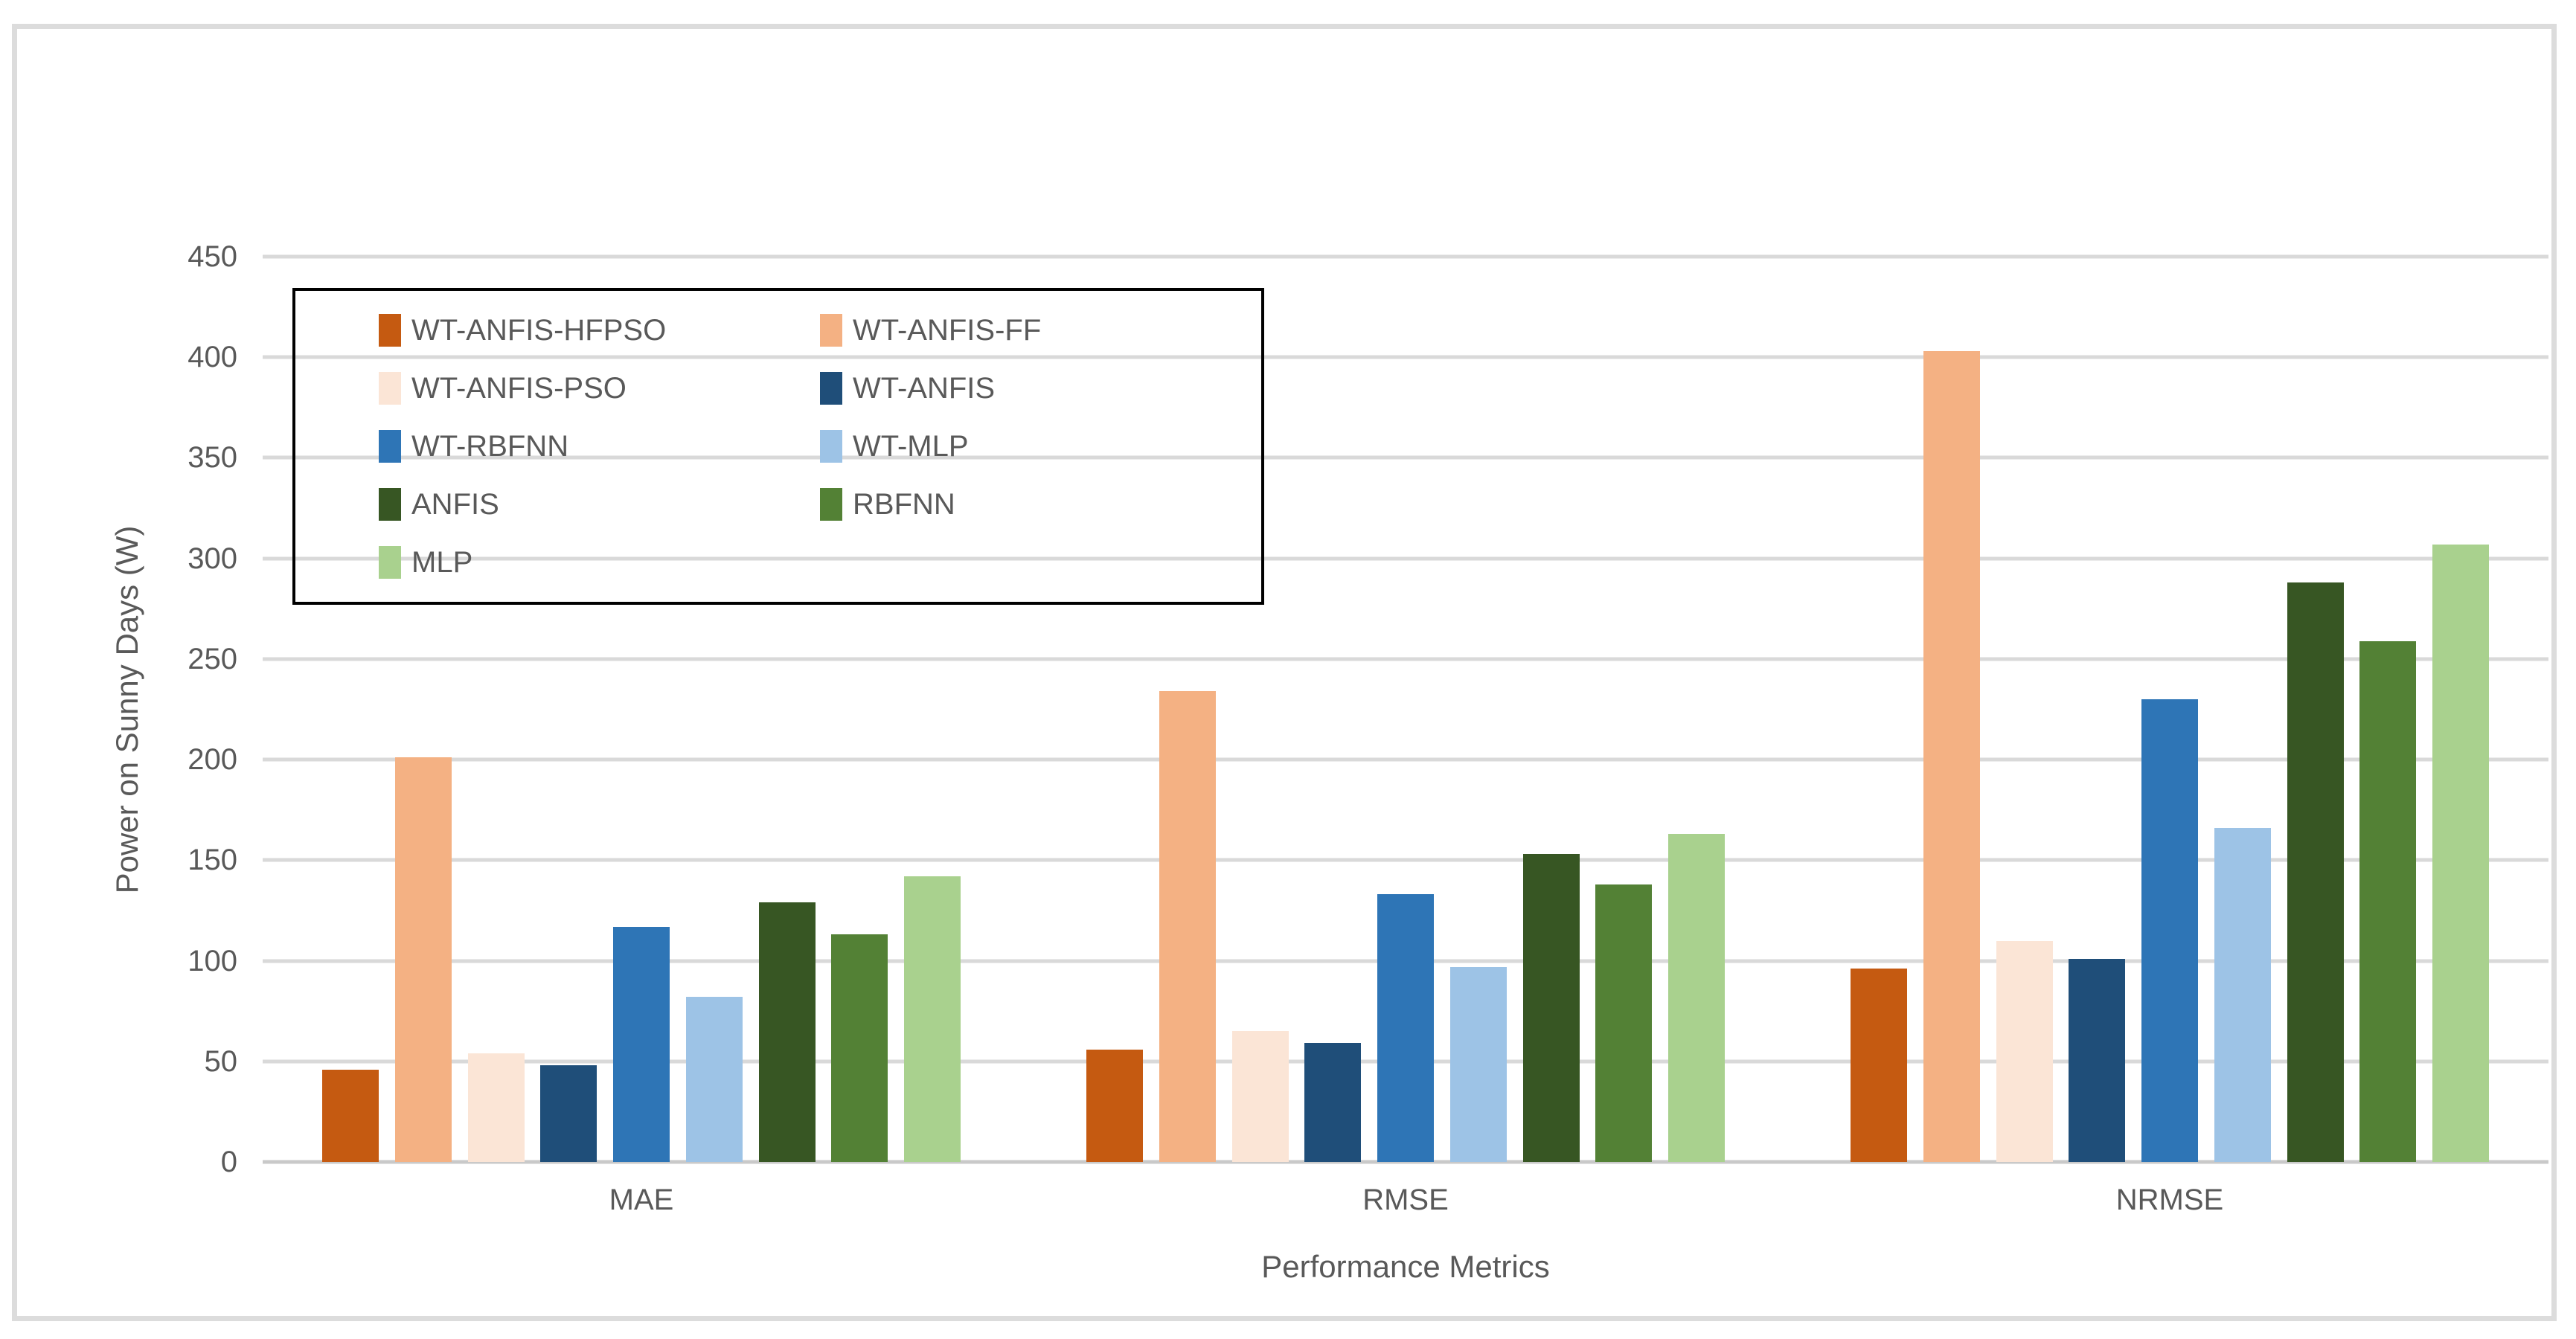  What do you see at coordinates (2169, 930) in the screenshot?
I see `bar-wt-rbfnn-nrmse` at bounding box center [2169, 930].